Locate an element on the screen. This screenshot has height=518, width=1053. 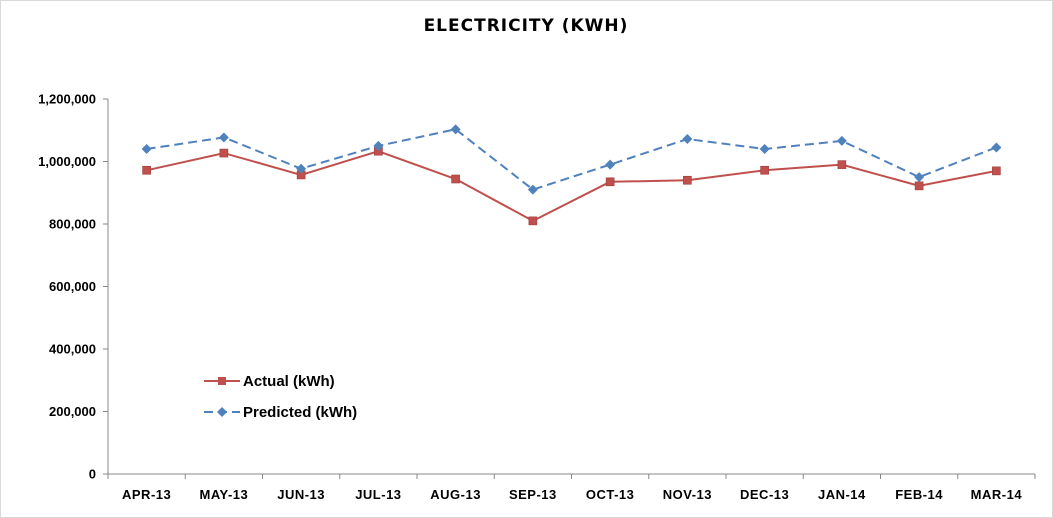
y-tick-label: 1,000,000 is located at coordinates (67, 161).